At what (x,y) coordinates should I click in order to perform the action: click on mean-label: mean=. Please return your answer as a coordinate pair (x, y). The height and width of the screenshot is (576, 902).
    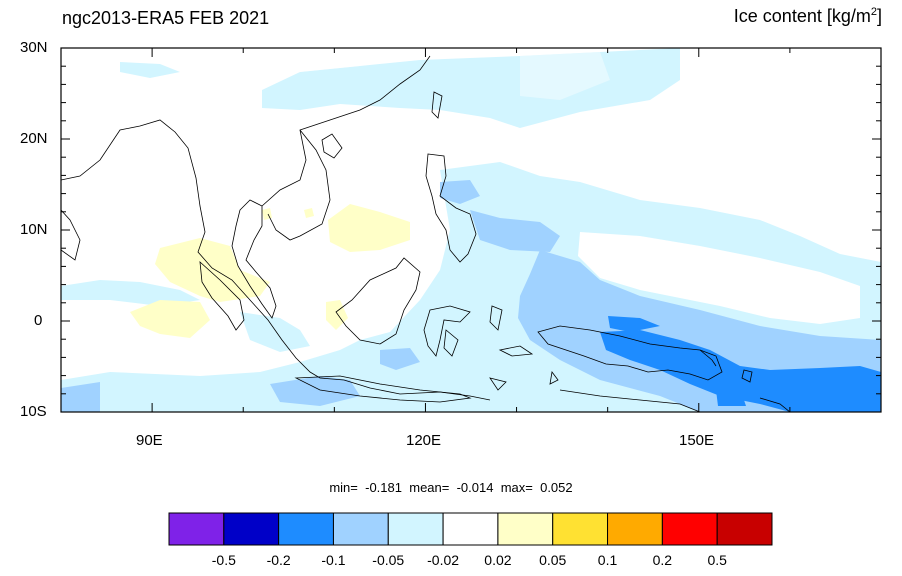
    Looking at the image, I should click on (429, 487).